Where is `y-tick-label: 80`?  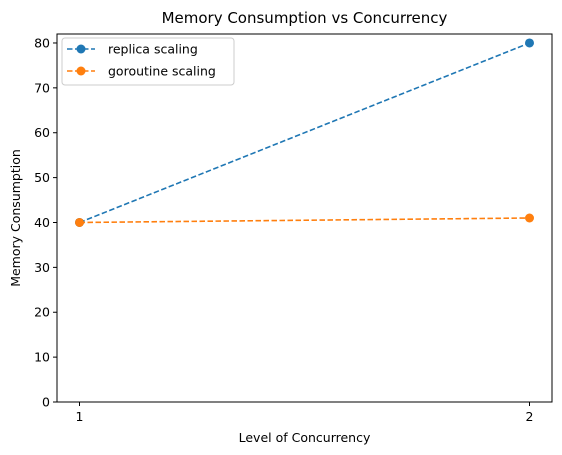 y-tick-label: 80 is located at coordinates (42, 42).